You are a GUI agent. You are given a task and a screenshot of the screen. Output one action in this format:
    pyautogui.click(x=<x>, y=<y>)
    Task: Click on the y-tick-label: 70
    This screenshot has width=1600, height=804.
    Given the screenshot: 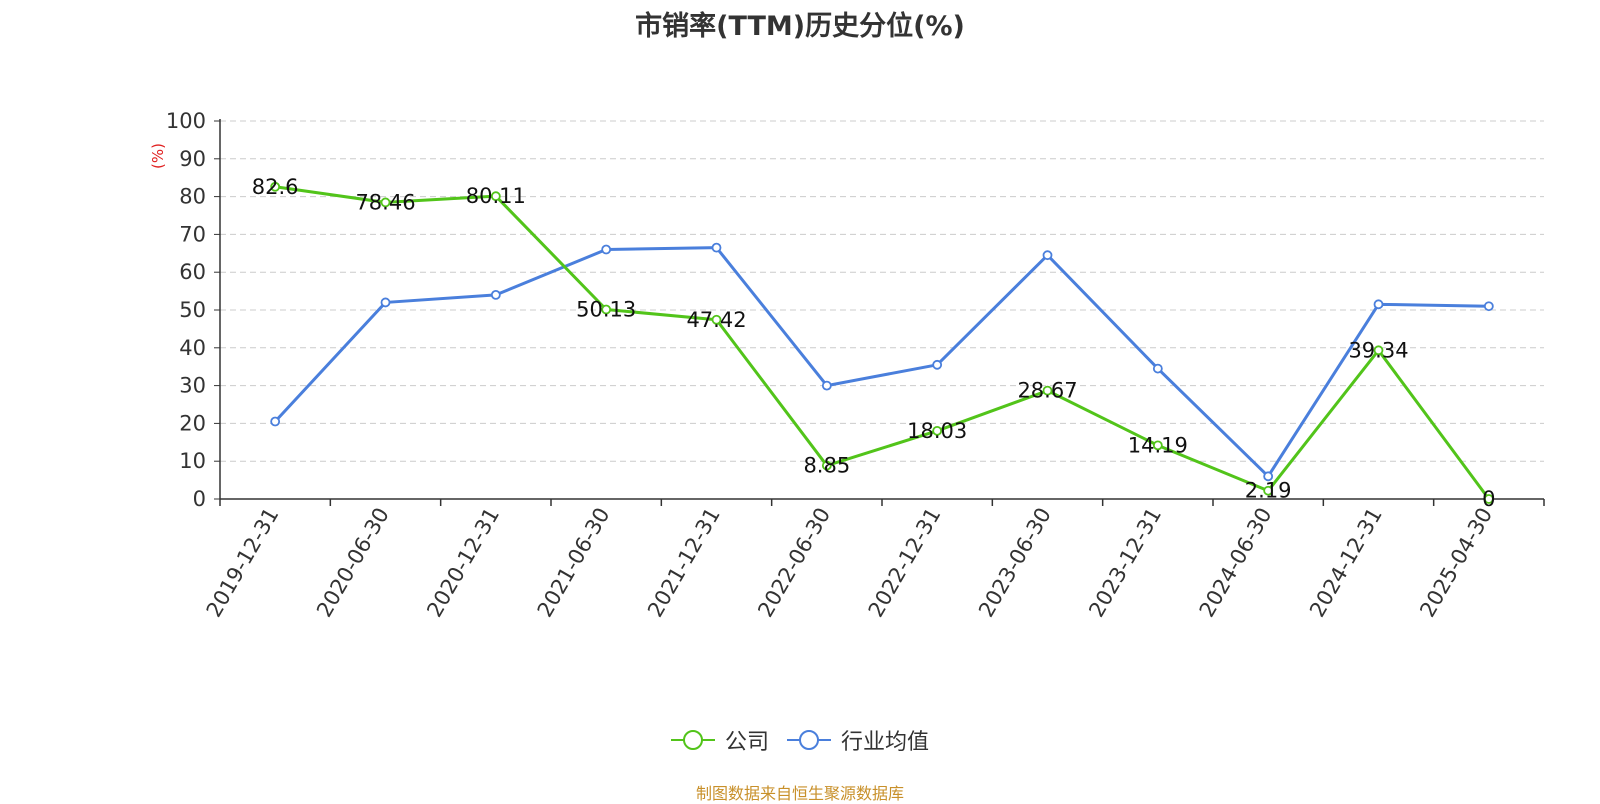 What is the action you would take?
    pyautogui.click(x=192, y=234)
    